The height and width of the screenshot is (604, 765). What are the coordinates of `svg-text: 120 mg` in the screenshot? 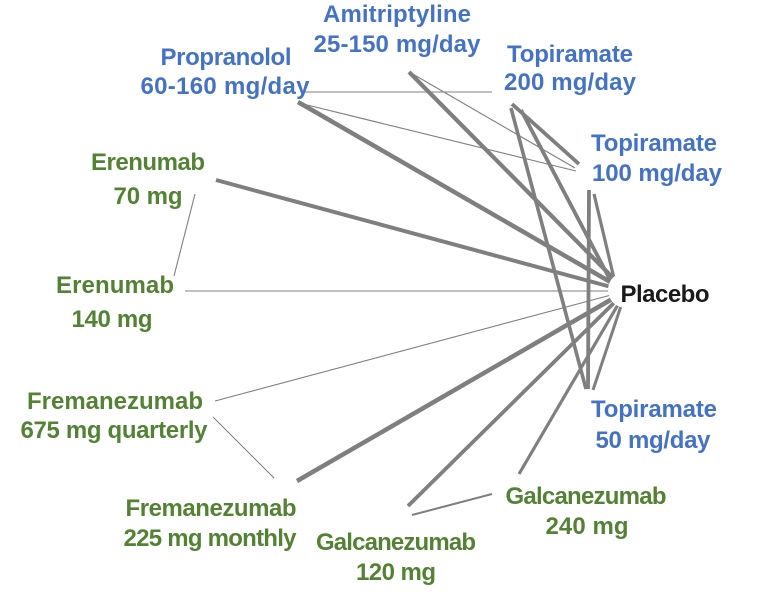 It's located at (396, 572).